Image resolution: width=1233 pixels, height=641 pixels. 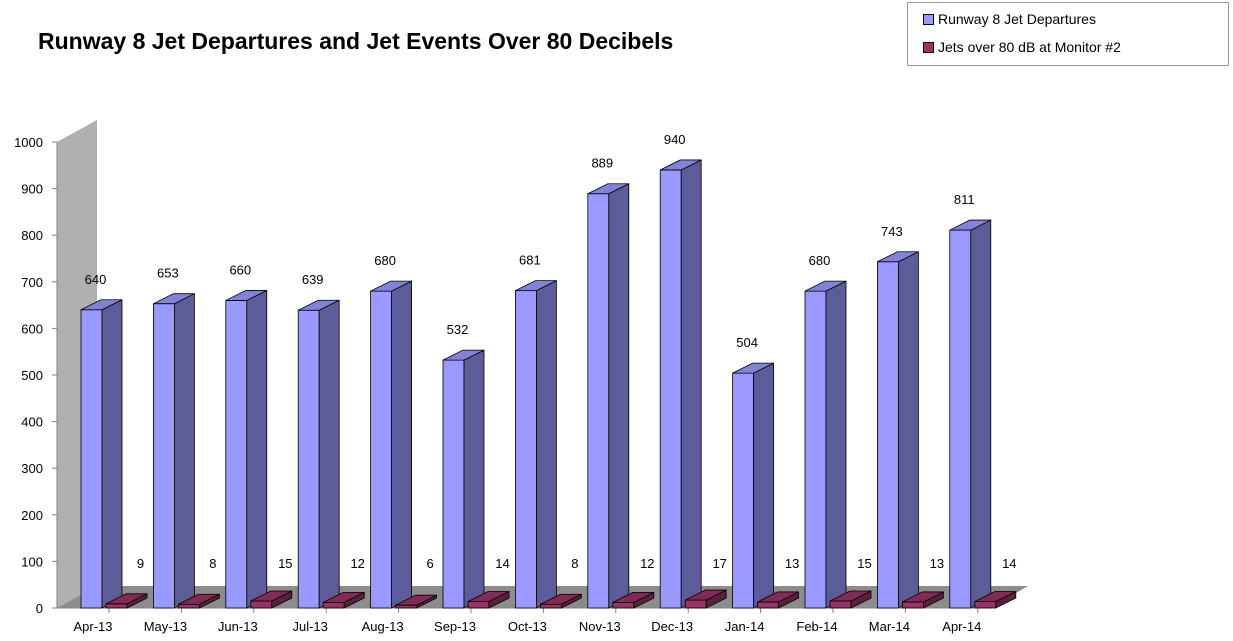 What do you see at coordinates (672, 626) in the screenshot?
I see `x-tick-label: Dec-13` at bounding box center [672, 626].